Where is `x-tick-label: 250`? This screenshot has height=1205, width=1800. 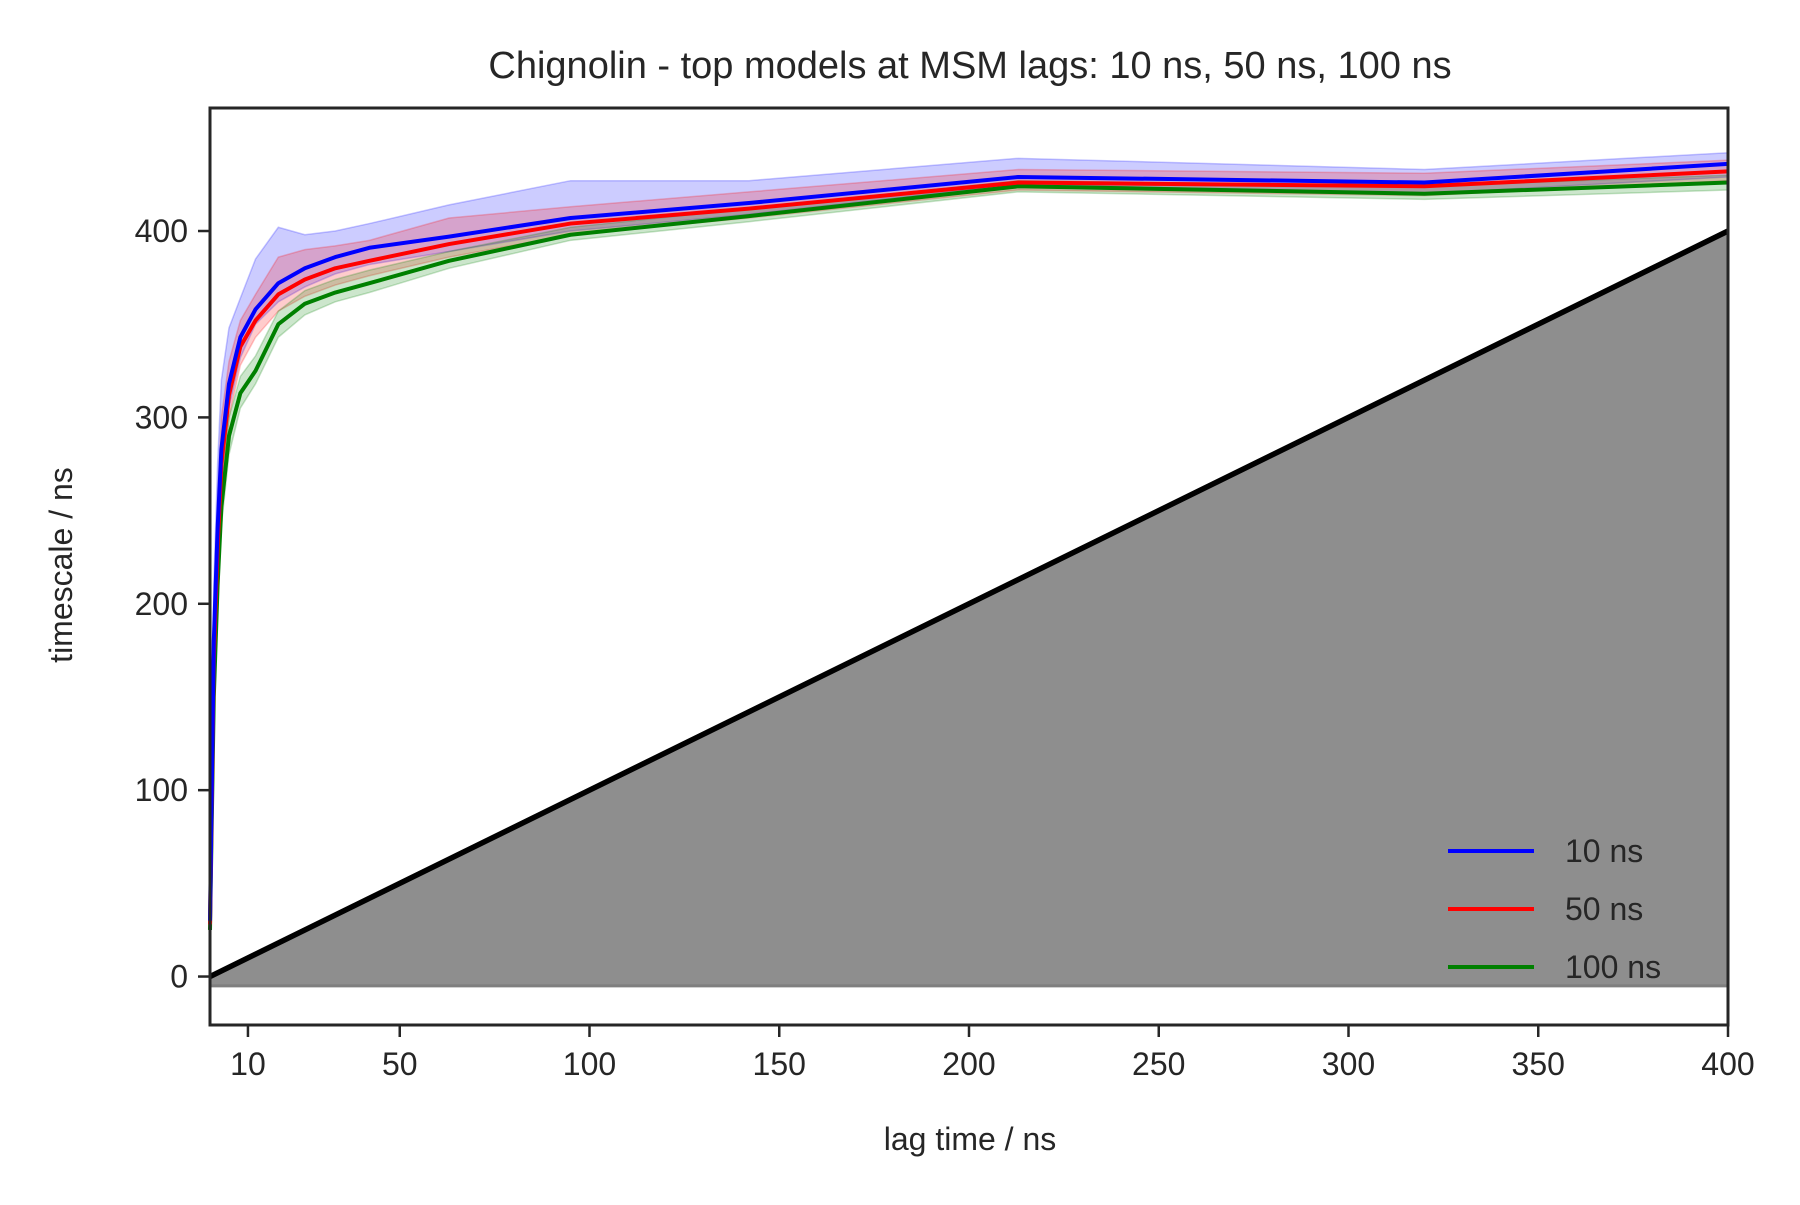 x-tick-label: 250 is located at coordinates (1158, 1064).